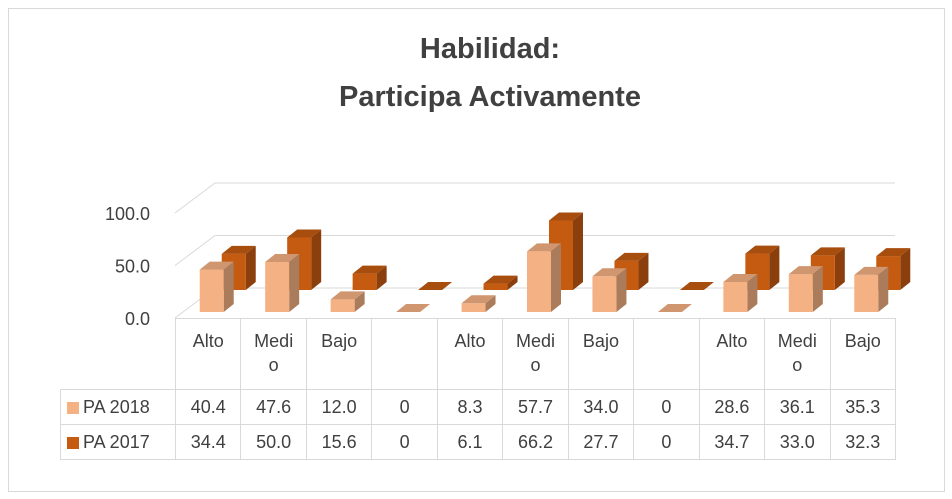 The height and width of the screenshot is (499, 952). Describe the element at coordinates (490, 49) in the screenshot. I see `chart-title: Habilidad:` at that location.